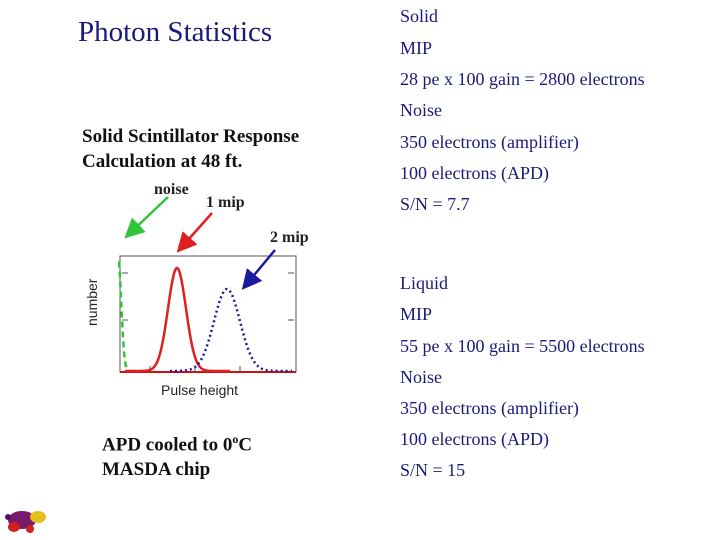  I want to click on one-mip-curve, so click(177, 319).